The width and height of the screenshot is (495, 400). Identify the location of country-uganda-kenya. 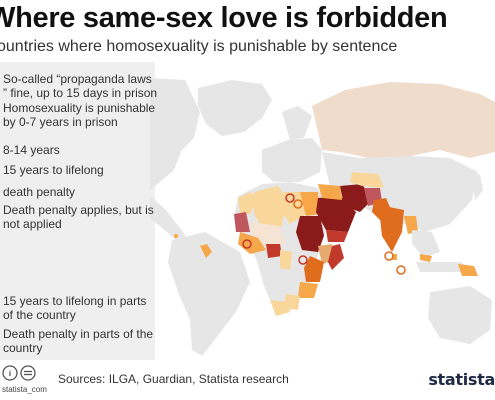
(314, 269).